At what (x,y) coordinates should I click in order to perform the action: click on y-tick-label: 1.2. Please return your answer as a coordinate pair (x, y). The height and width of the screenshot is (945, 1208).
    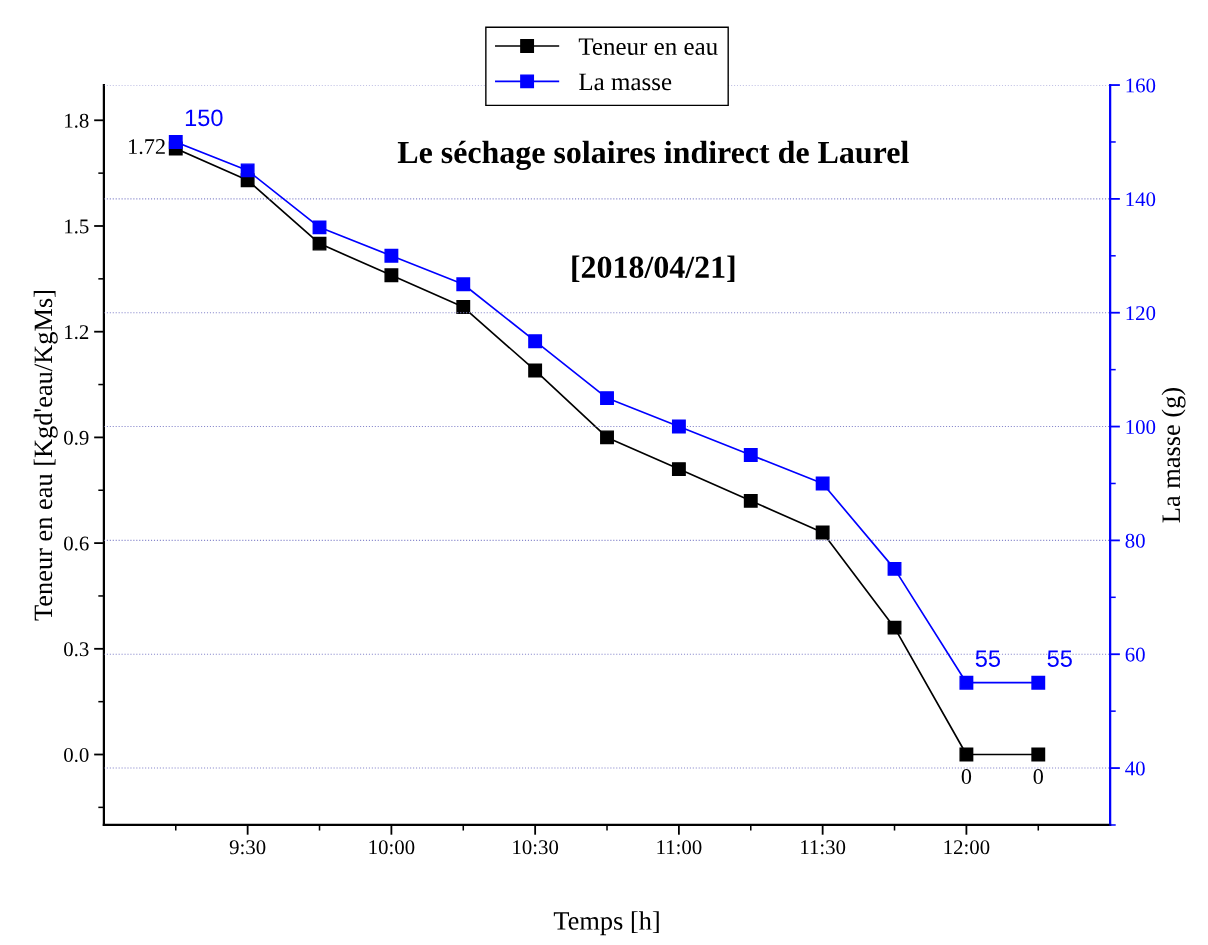
    Looking at the image, I should click on (77, 332).